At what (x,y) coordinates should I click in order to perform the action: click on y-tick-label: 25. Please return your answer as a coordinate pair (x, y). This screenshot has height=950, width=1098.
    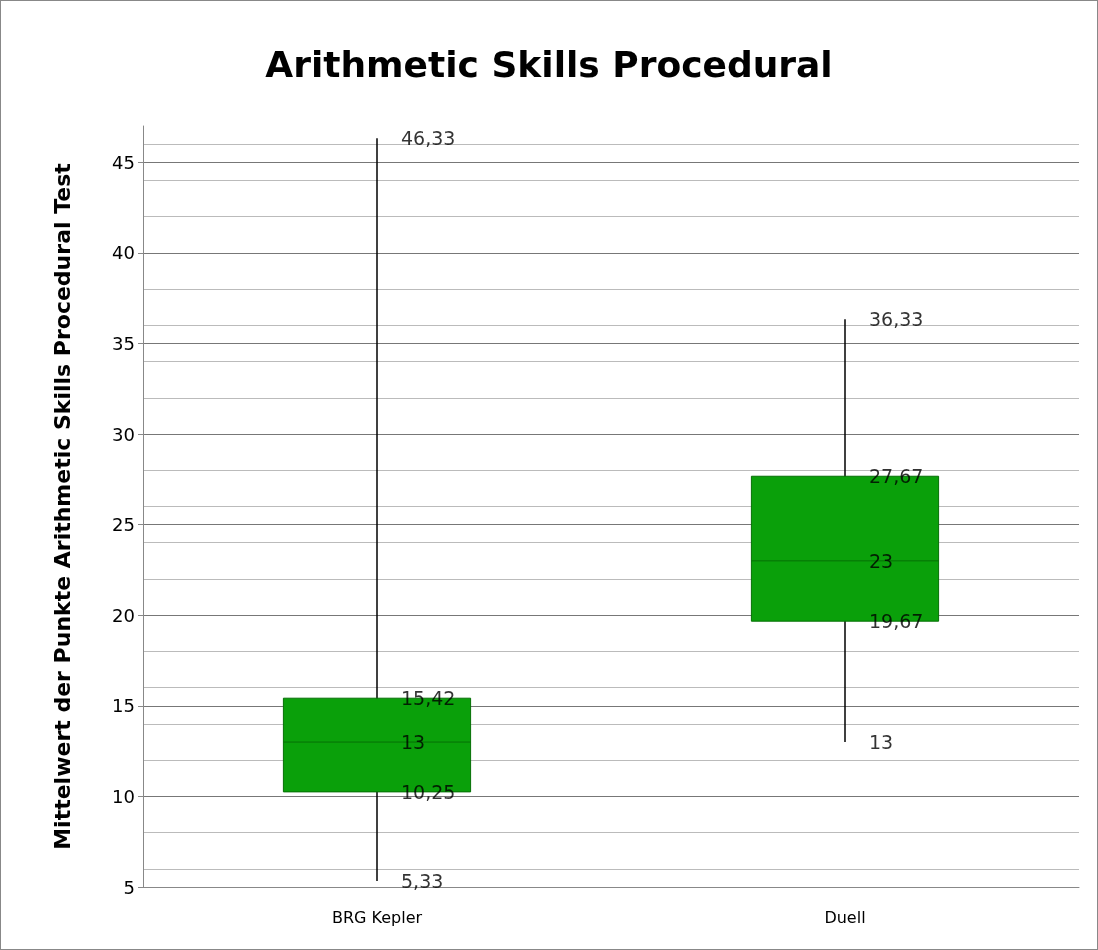
    Looking at the image, I should click on (123, 525).